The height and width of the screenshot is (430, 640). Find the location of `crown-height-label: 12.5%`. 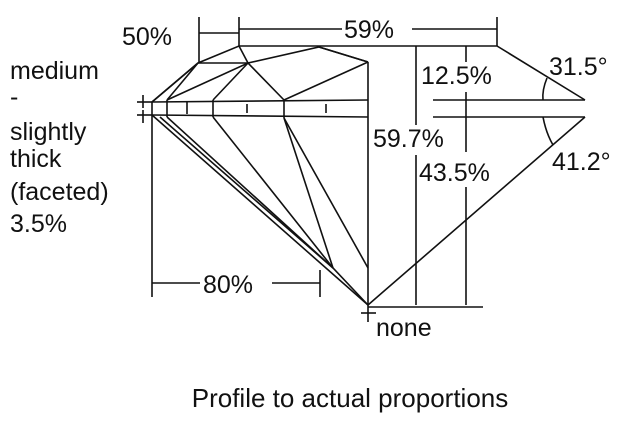

crown-height-label: 12.5% is located at coordinates (456, 76).